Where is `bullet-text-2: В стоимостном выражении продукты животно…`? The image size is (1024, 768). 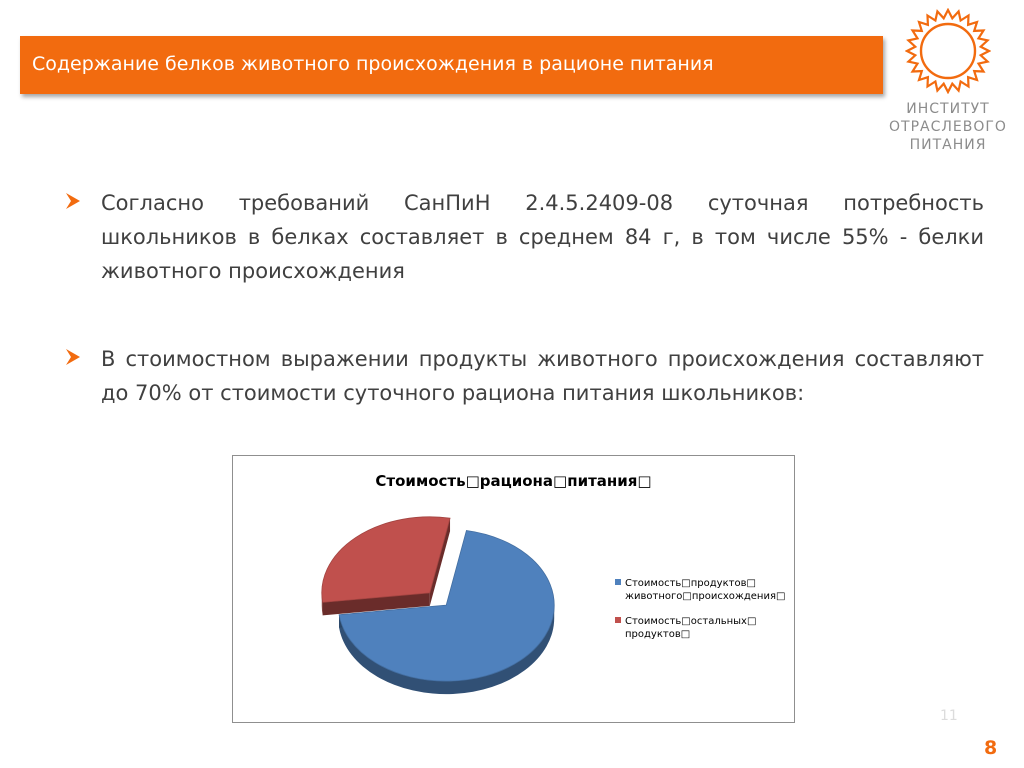 bullet-text-2: В стоимостном выражении продукты животно… is located at coordinates (542, 376).